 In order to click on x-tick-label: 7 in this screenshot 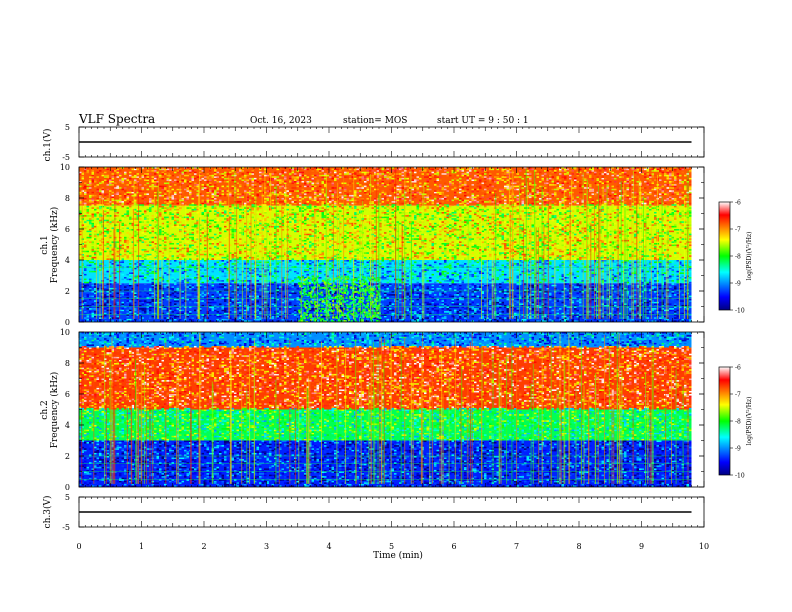, I will do `click(516, 546)`.